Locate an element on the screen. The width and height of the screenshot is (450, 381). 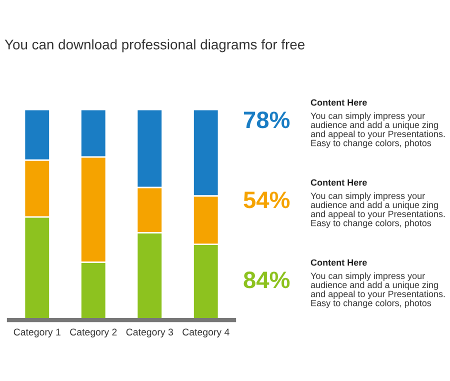
text: 54% is located at coordinates (267, 200).